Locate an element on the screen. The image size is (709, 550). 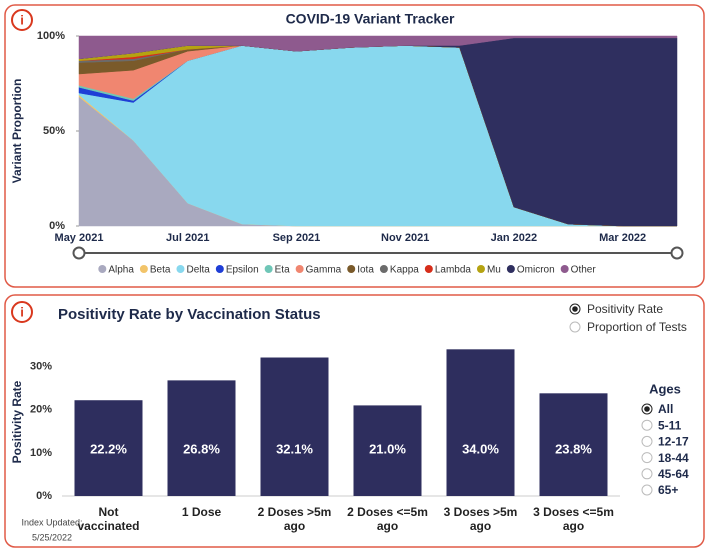
value-label: 34.0% is located at coordinates (480, 448).